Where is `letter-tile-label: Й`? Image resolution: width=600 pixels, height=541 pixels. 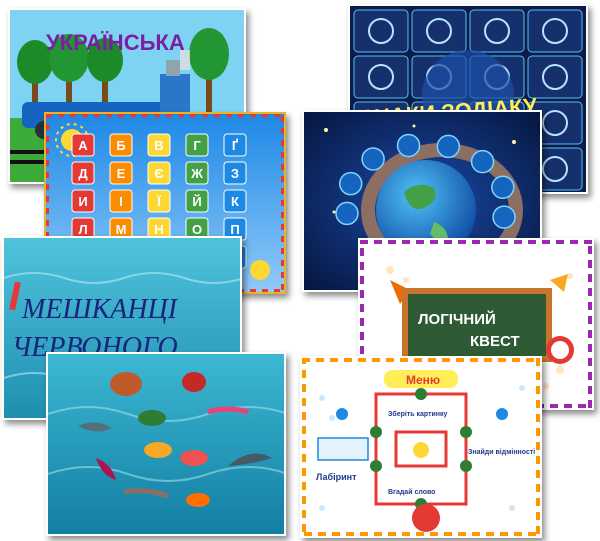 letter-tile-label: Й is located at coordinates (196, 201).